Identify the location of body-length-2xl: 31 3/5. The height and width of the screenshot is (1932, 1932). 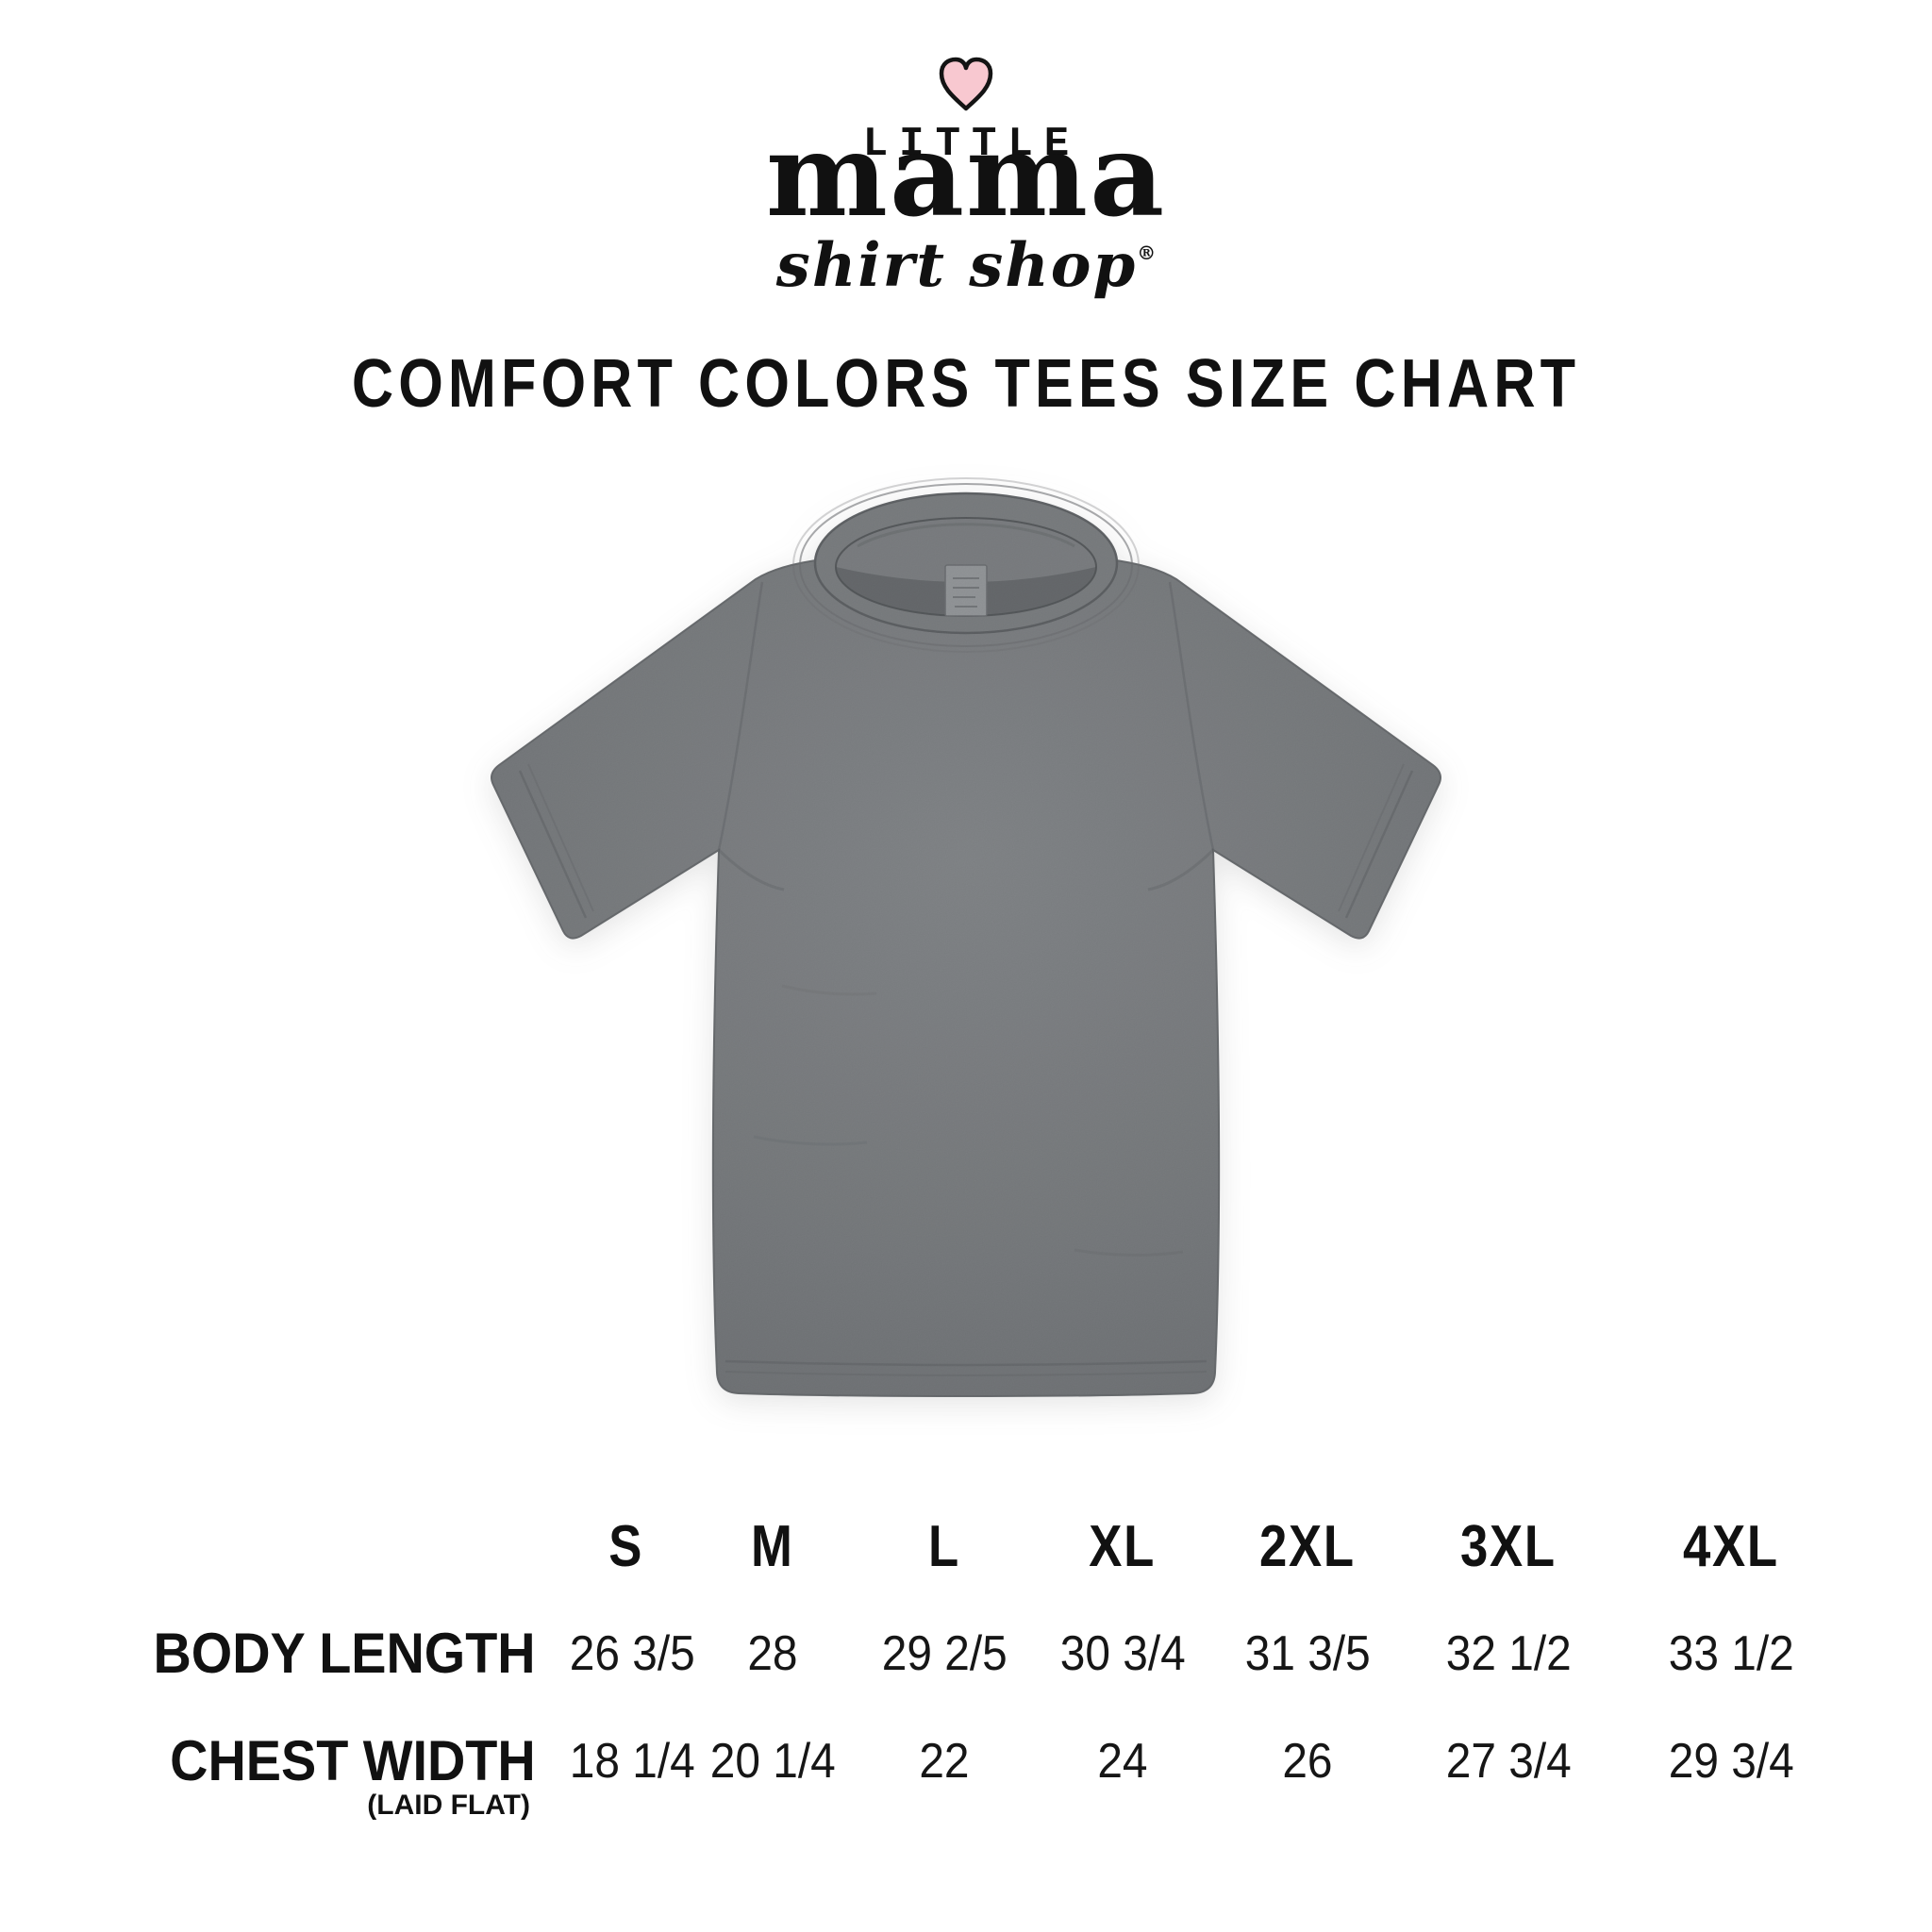
(1307, 1653).